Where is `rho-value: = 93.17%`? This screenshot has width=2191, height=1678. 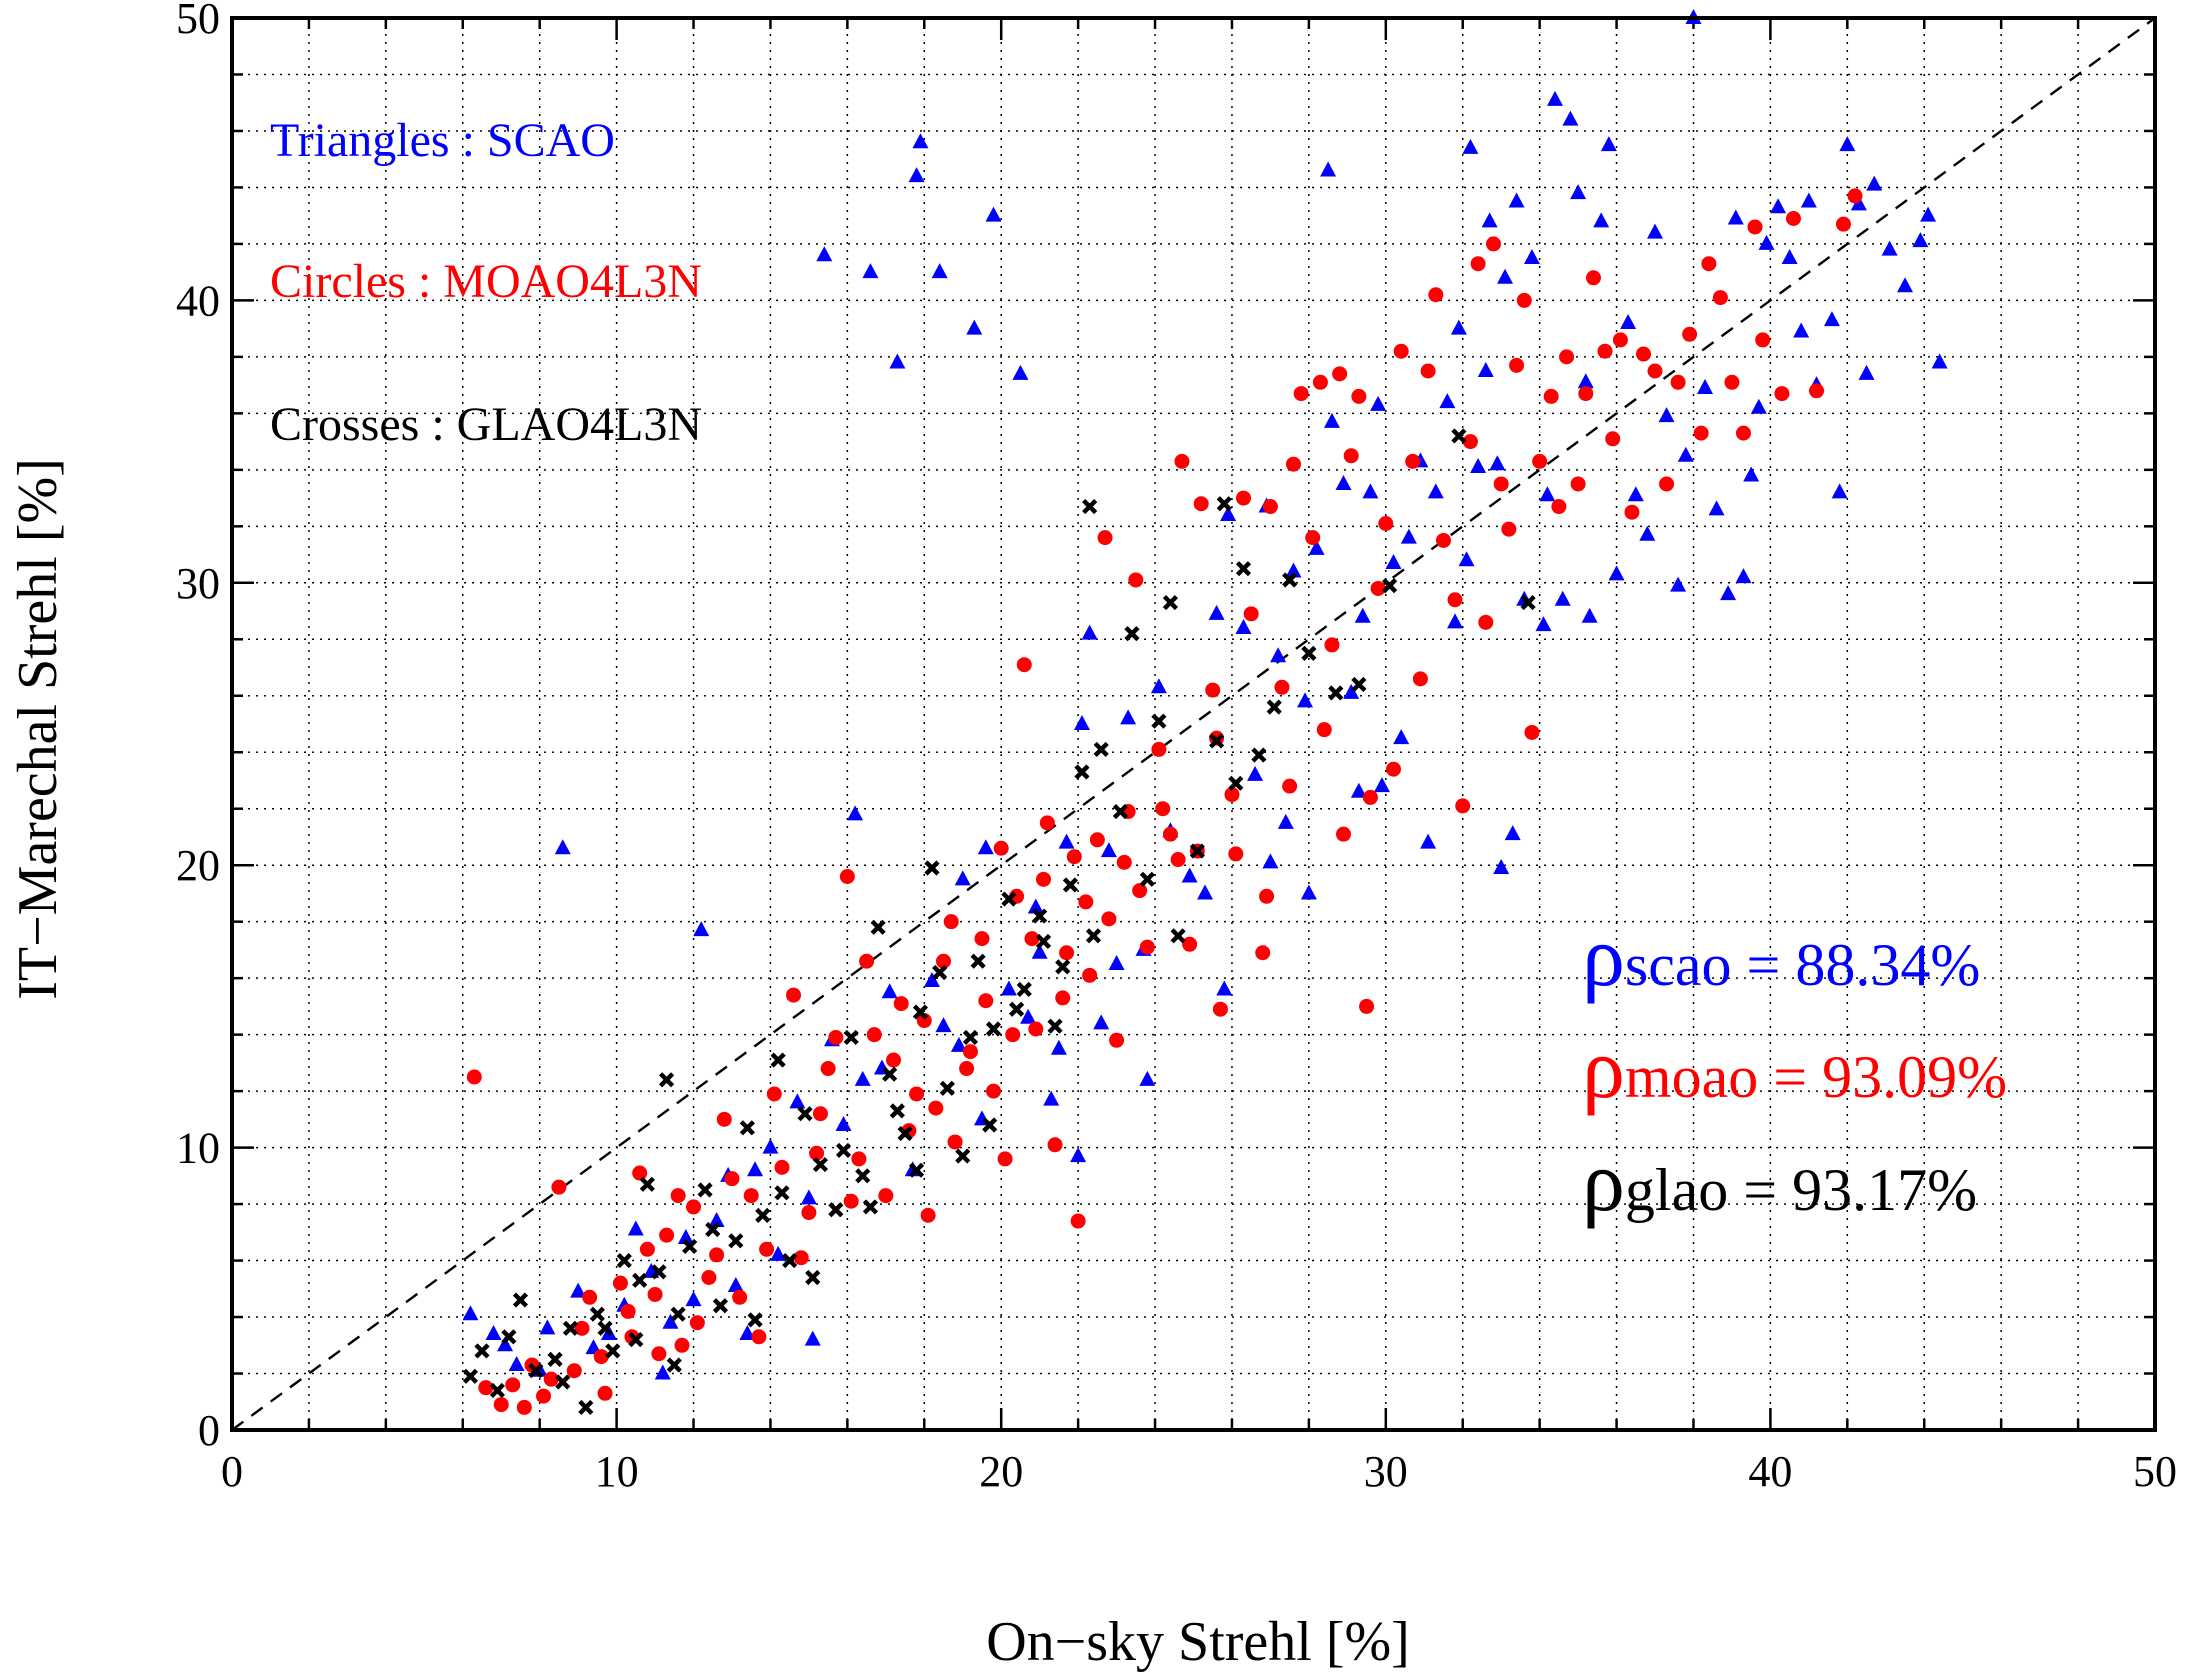
rho-value: = 93.17% is located at coordinates (1852, 1190).